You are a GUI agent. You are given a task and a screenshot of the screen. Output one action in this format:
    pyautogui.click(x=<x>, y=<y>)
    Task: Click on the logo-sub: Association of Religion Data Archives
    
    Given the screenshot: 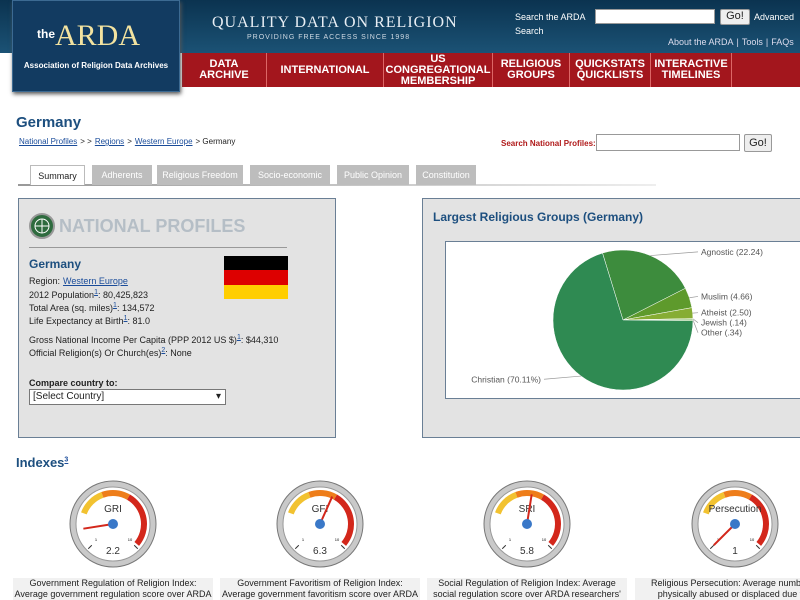 What is the action you would take?
    pyautogui.click(x=96, y=65)
    